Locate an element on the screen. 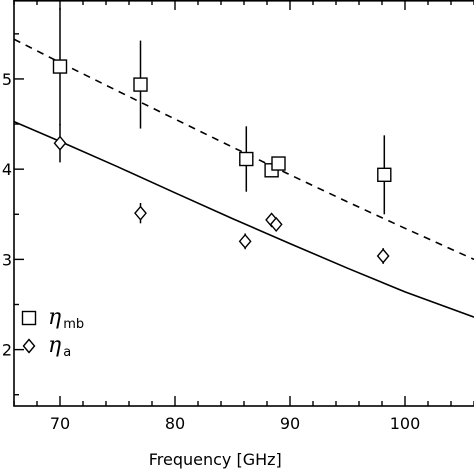 This screenshot has width=474, height=474. legend: η mbη a is located at coordinates (52, 332).